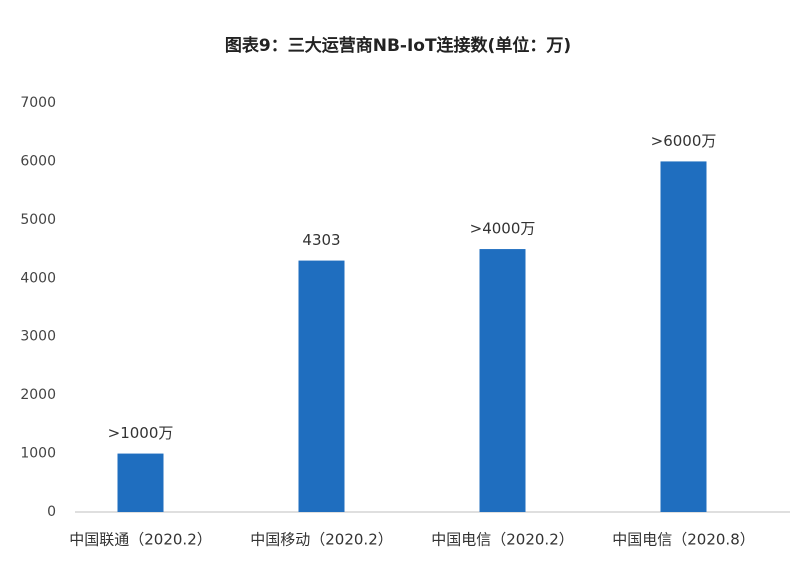  What do you see at coordinates (321, 240) in the screenshot?
I see `value-label: 4303` at bounding box center [321, 240].